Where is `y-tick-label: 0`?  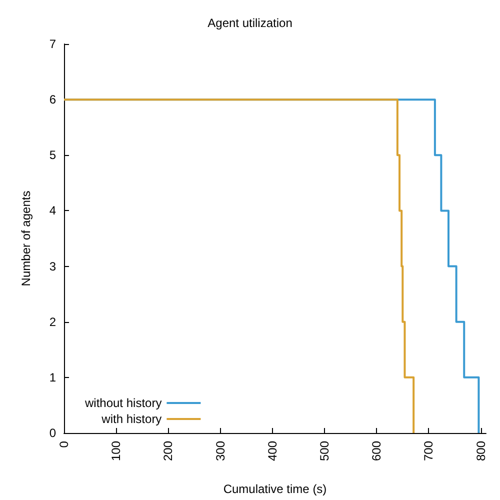 y-tick-label: 0 is located at coordinates (52, 433).